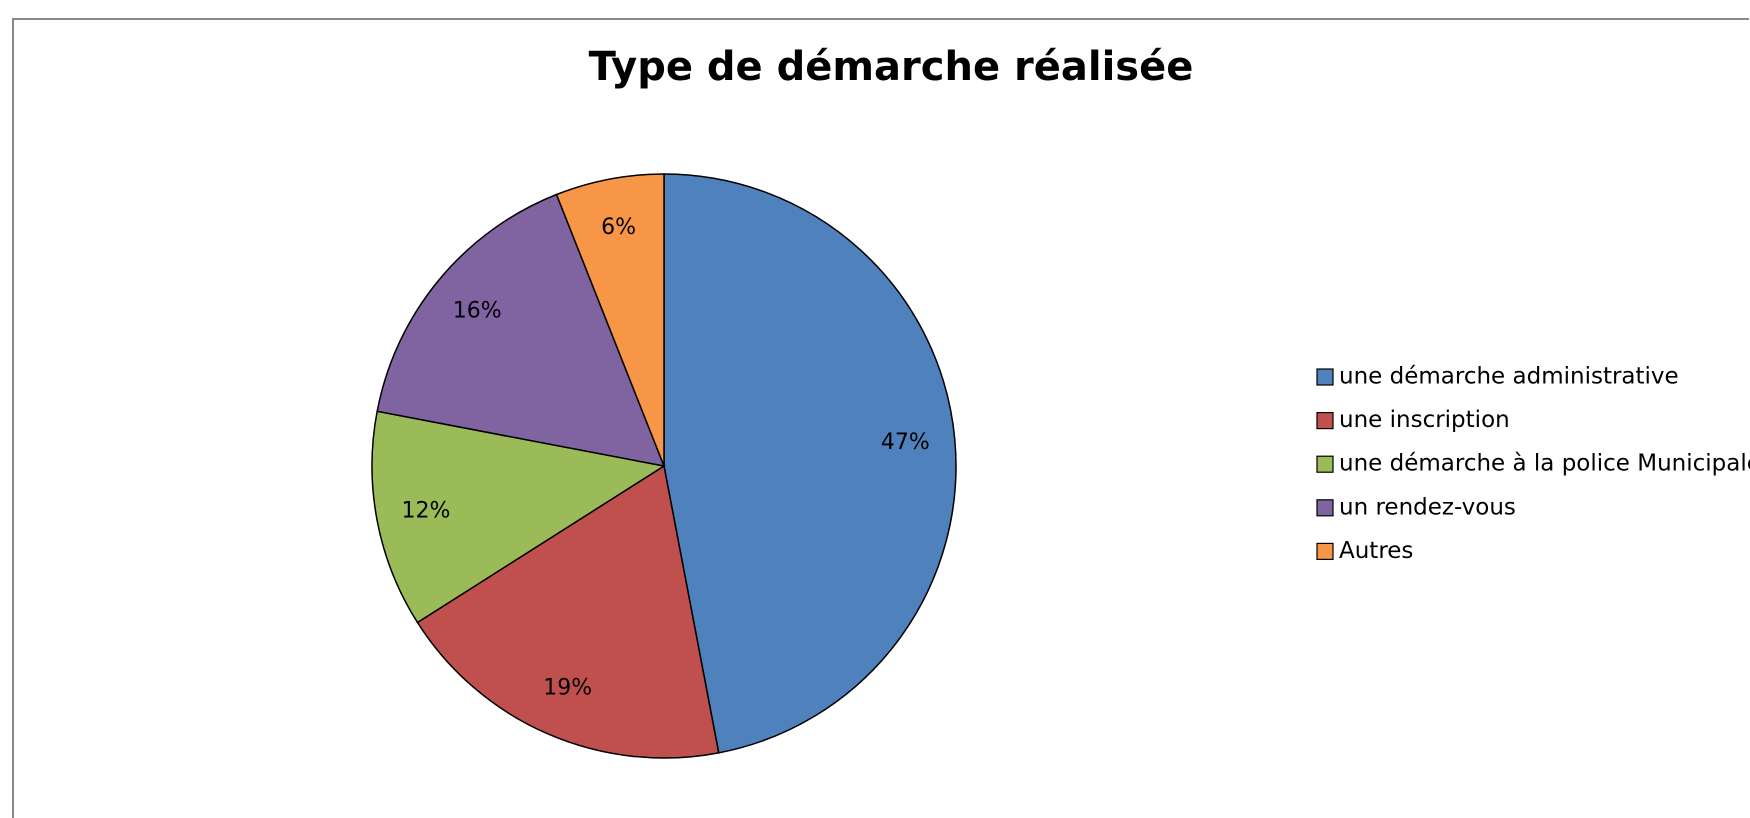 This screenshot has width=1750, height=818. I want to click on data-label: 47%, so click(905, 442).